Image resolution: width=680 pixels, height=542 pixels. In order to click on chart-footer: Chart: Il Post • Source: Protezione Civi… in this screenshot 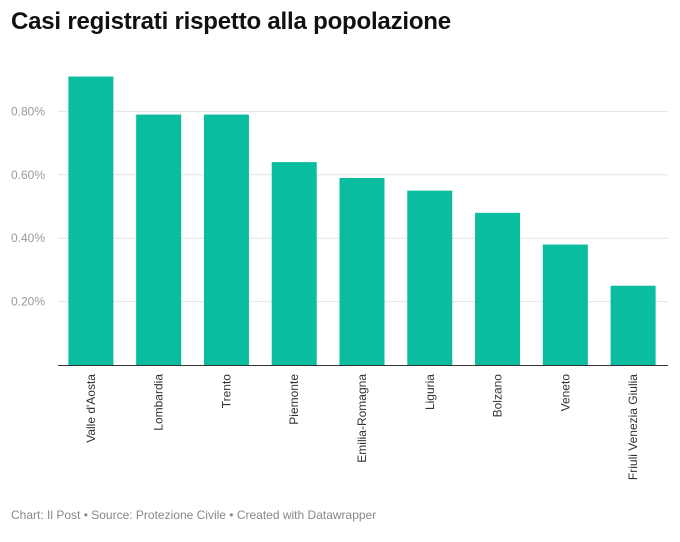, I will do `click(194, 515)`.